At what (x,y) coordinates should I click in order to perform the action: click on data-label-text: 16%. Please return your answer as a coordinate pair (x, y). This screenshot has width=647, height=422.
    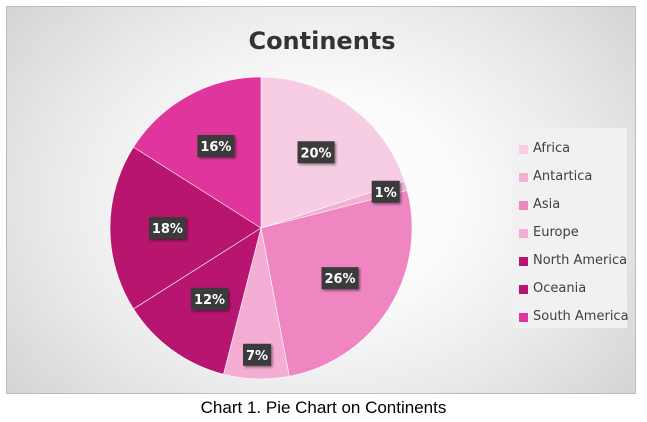
    Looking at the image, I should click on (215, 147).